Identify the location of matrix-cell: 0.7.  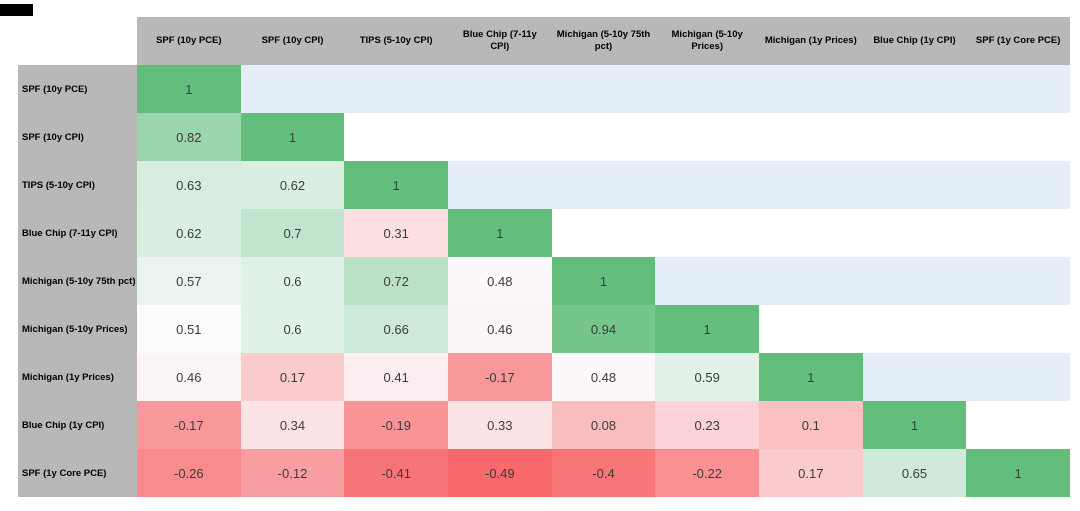
(292, 233).